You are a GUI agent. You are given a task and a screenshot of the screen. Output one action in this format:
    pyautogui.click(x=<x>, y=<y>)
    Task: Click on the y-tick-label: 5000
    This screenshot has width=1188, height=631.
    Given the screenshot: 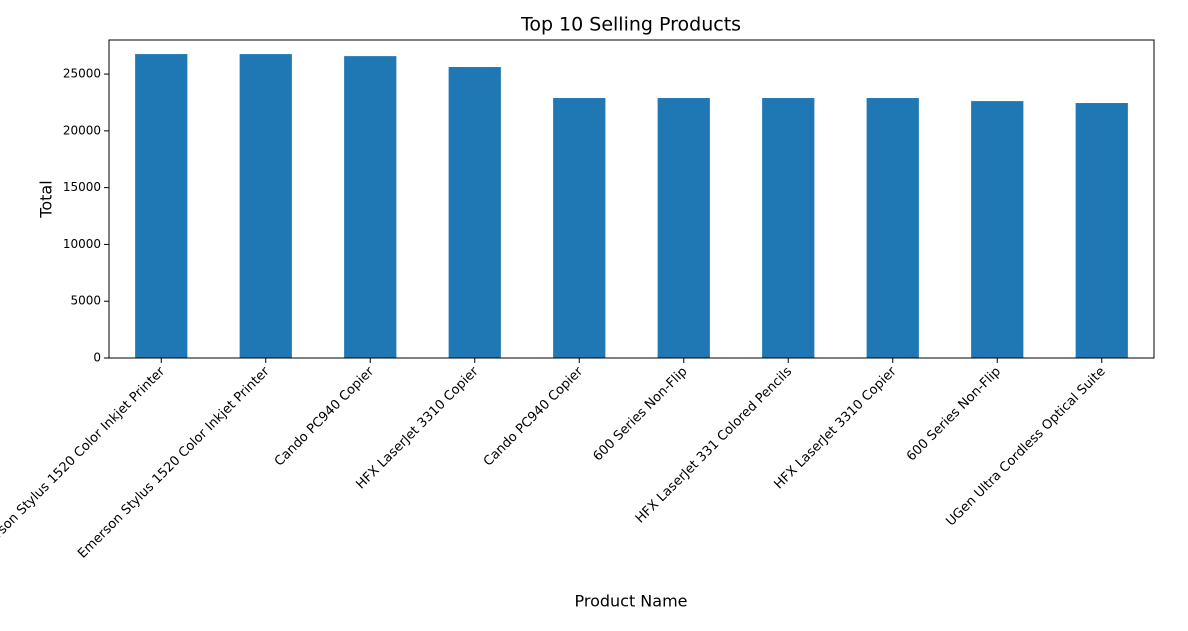 What is the action you would take?
    pyautogui.click(x=85, y=301)
    